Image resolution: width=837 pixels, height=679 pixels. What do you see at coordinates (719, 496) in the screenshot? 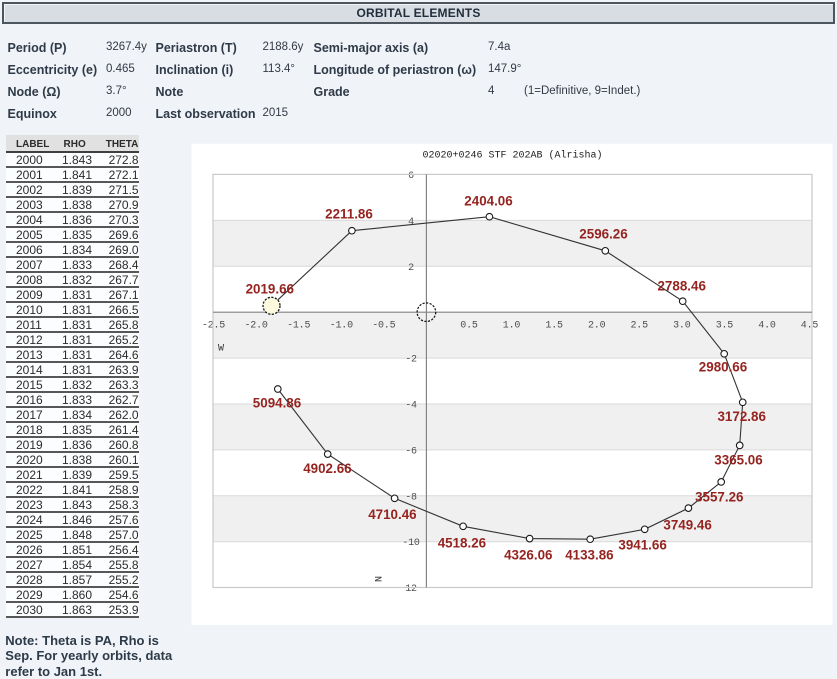
I see `svg-text: 3557.26` at bounding box center [719, 496].